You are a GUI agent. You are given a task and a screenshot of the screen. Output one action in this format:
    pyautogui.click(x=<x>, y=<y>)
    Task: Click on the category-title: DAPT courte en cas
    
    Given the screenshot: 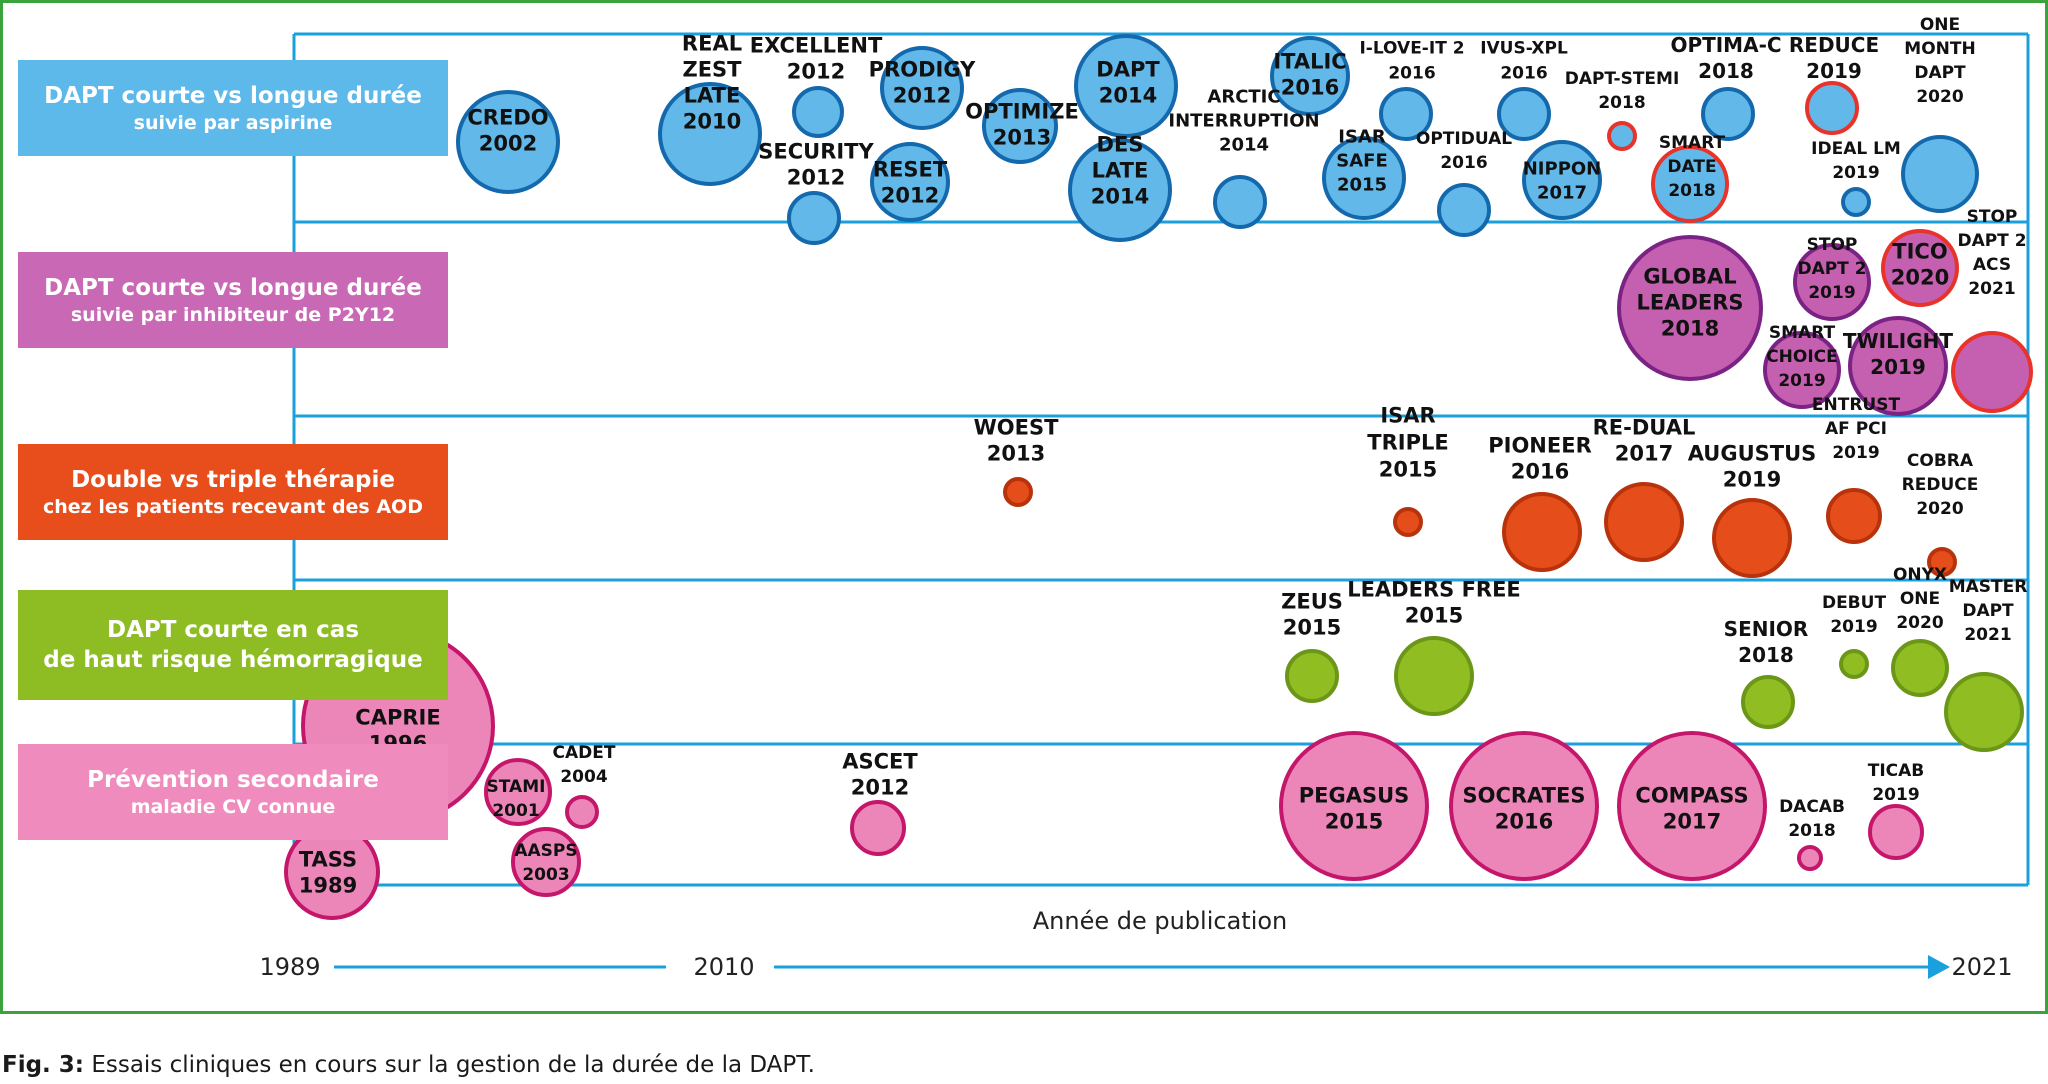 What is the action you would take?
    pyautogui.click(x=233, y=630)
    